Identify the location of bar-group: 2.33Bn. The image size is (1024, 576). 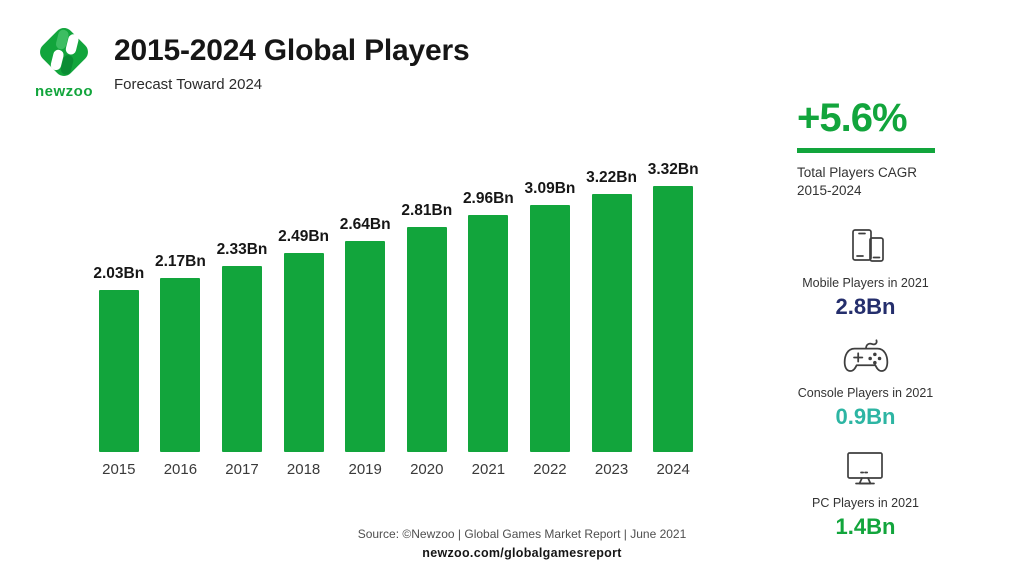
(242, 346).